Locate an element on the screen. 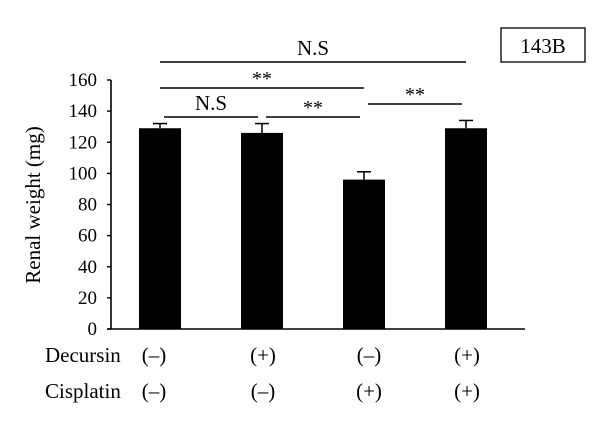  treatment-row-label: Decursin is located at coordinates (83, 355).